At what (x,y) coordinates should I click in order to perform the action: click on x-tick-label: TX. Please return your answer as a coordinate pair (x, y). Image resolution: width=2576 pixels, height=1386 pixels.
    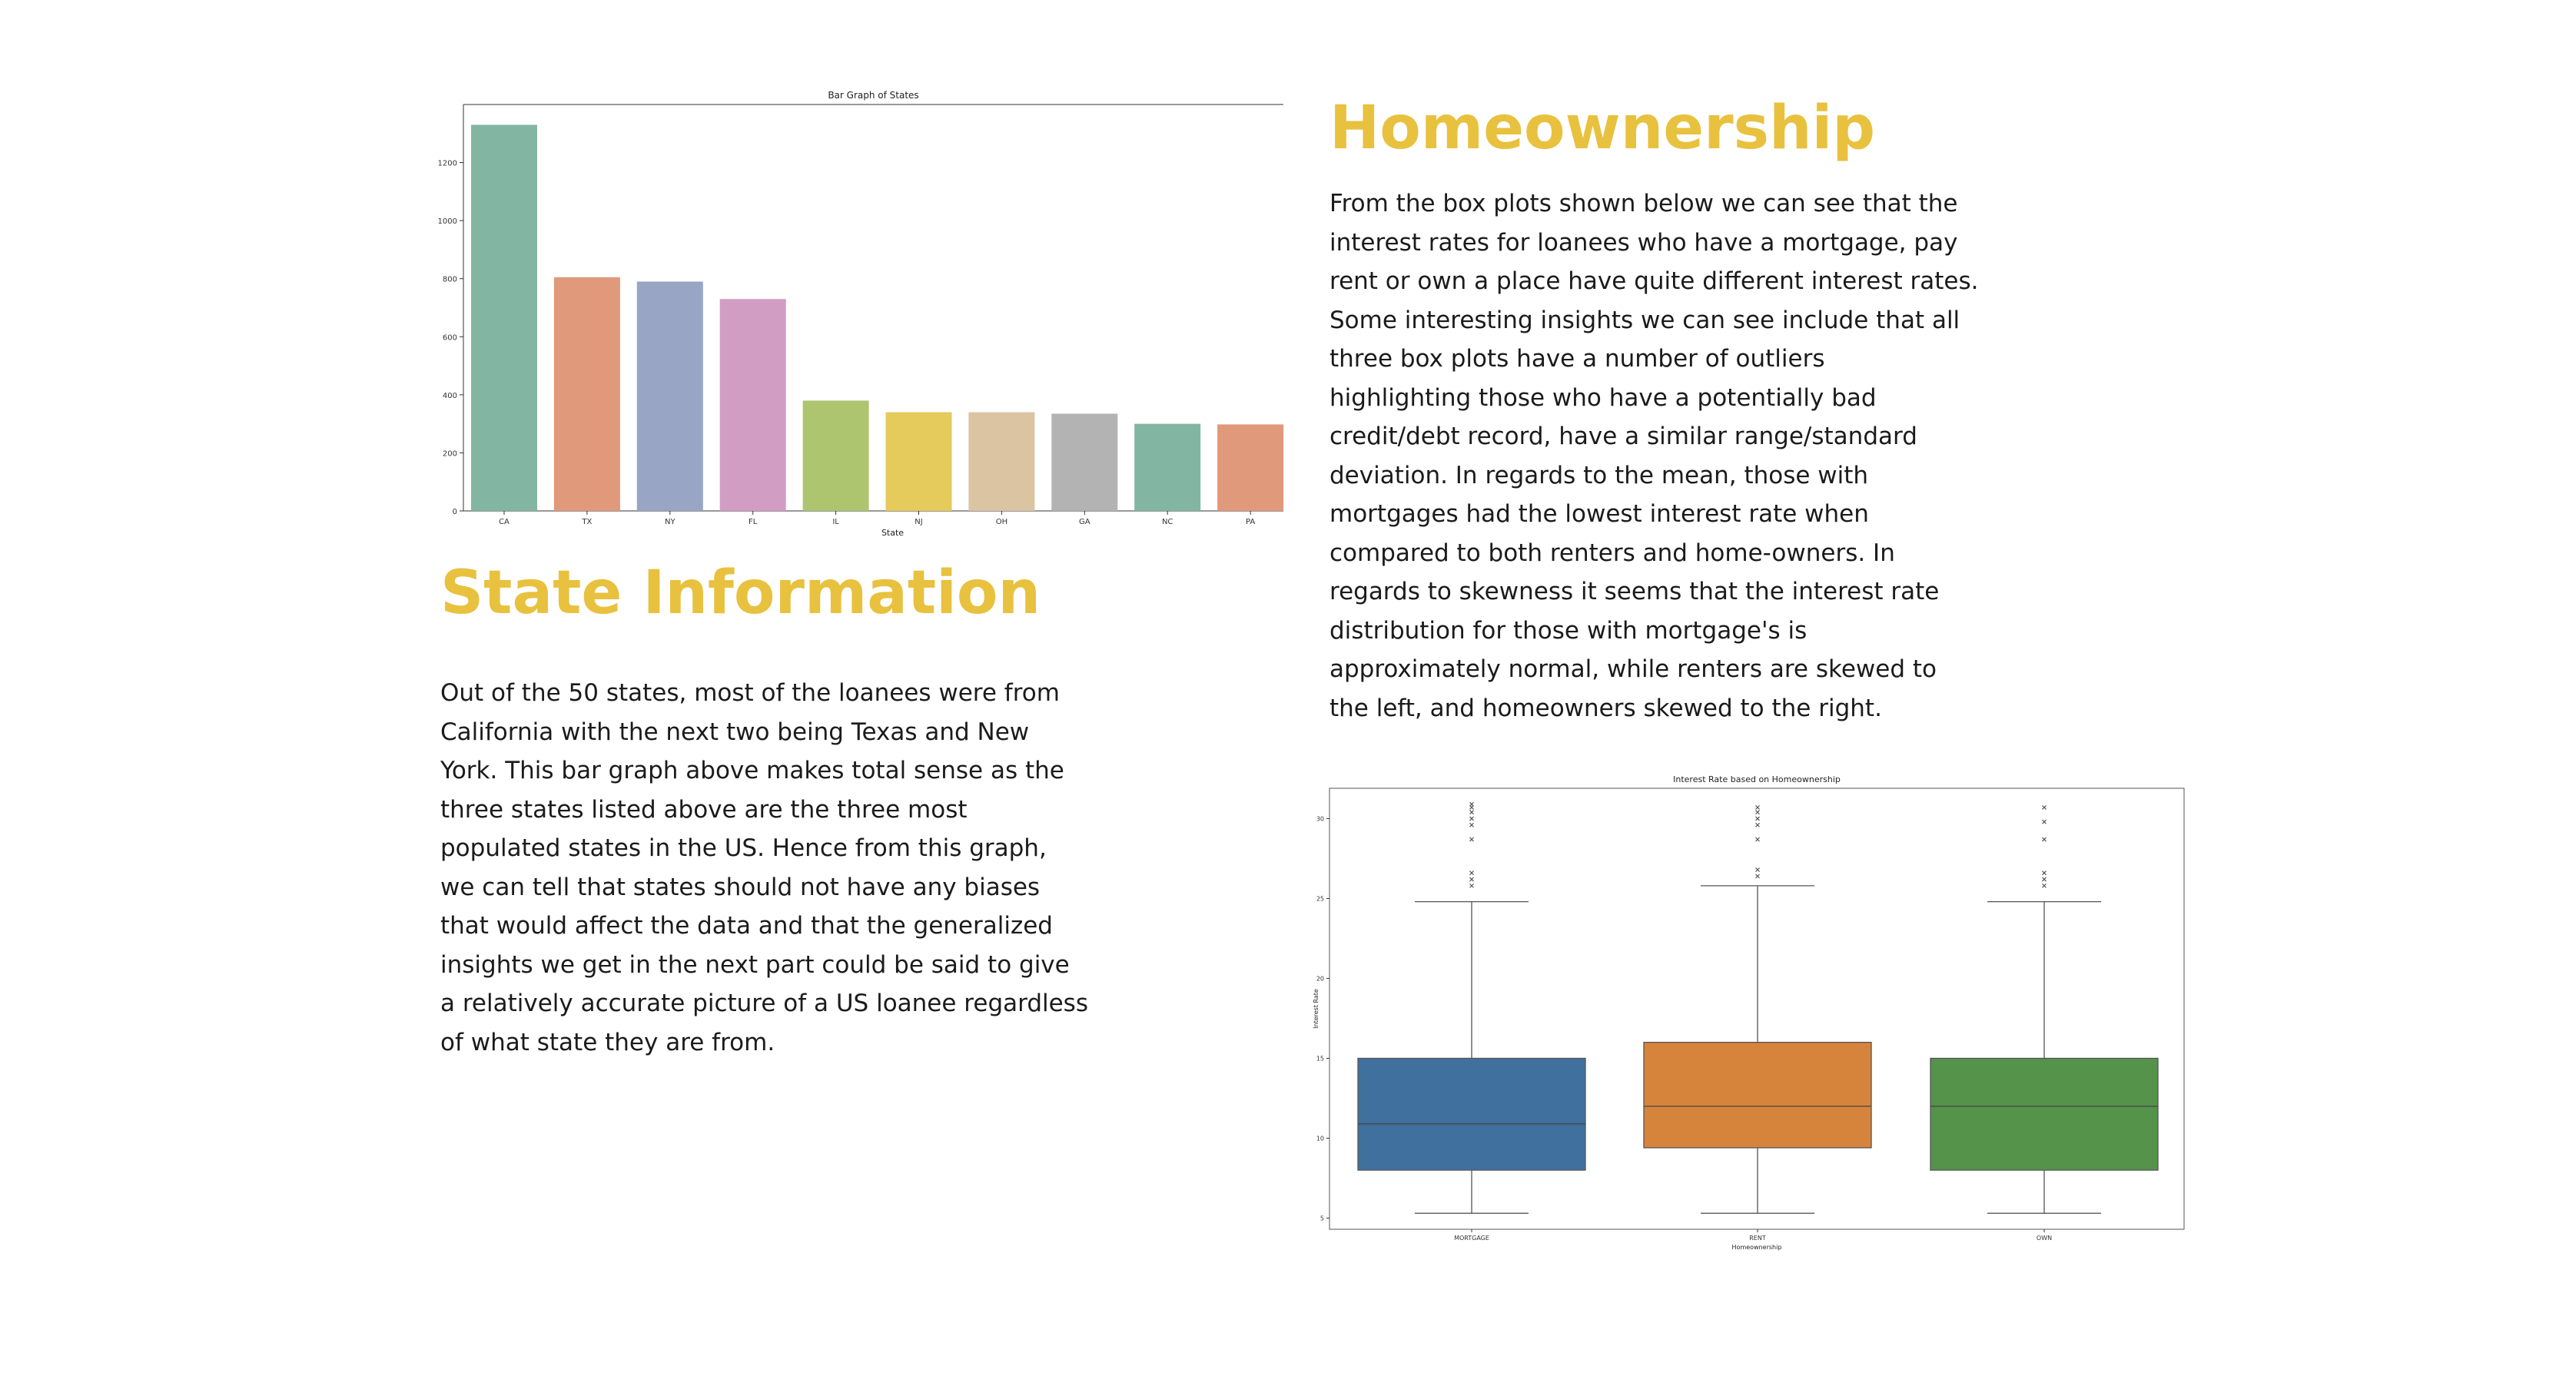
    Looking at the image, I should click on (586, 522).